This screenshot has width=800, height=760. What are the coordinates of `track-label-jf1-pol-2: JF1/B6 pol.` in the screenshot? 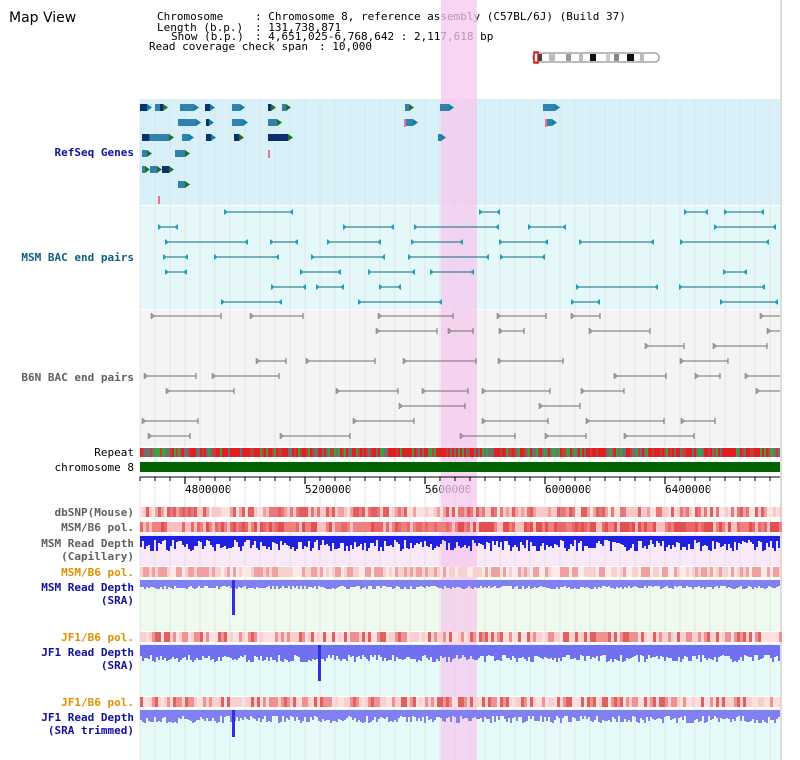 It's located at (97, 702).